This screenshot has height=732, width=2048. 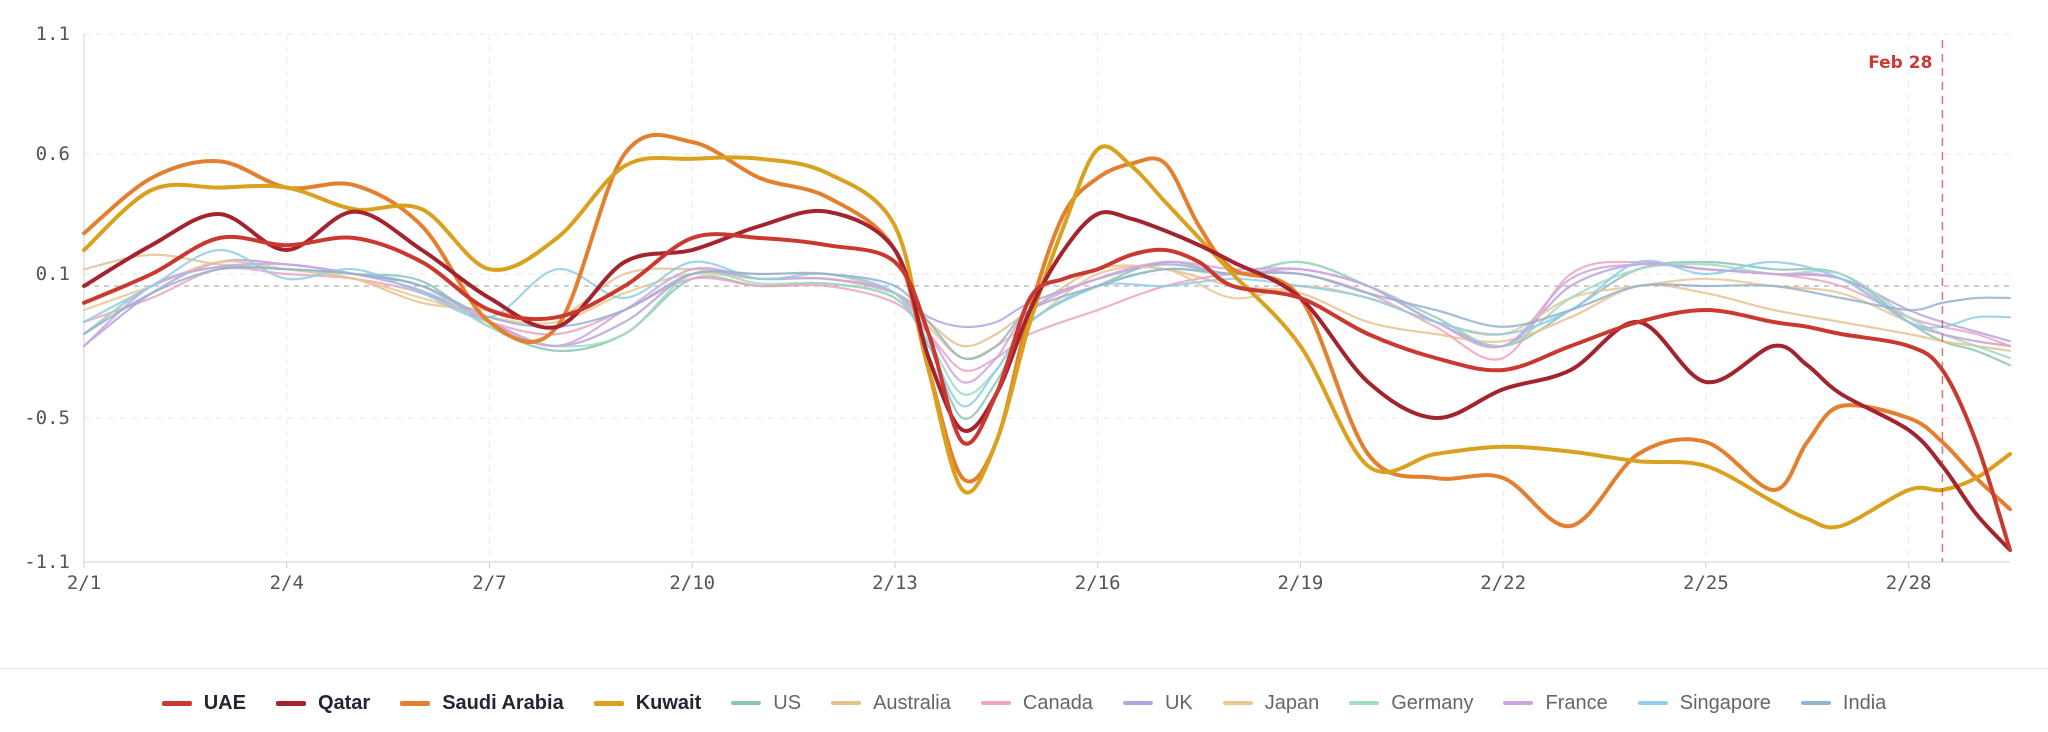 I want to click on legend-label: Singapore, so click(x=1725, y=702).